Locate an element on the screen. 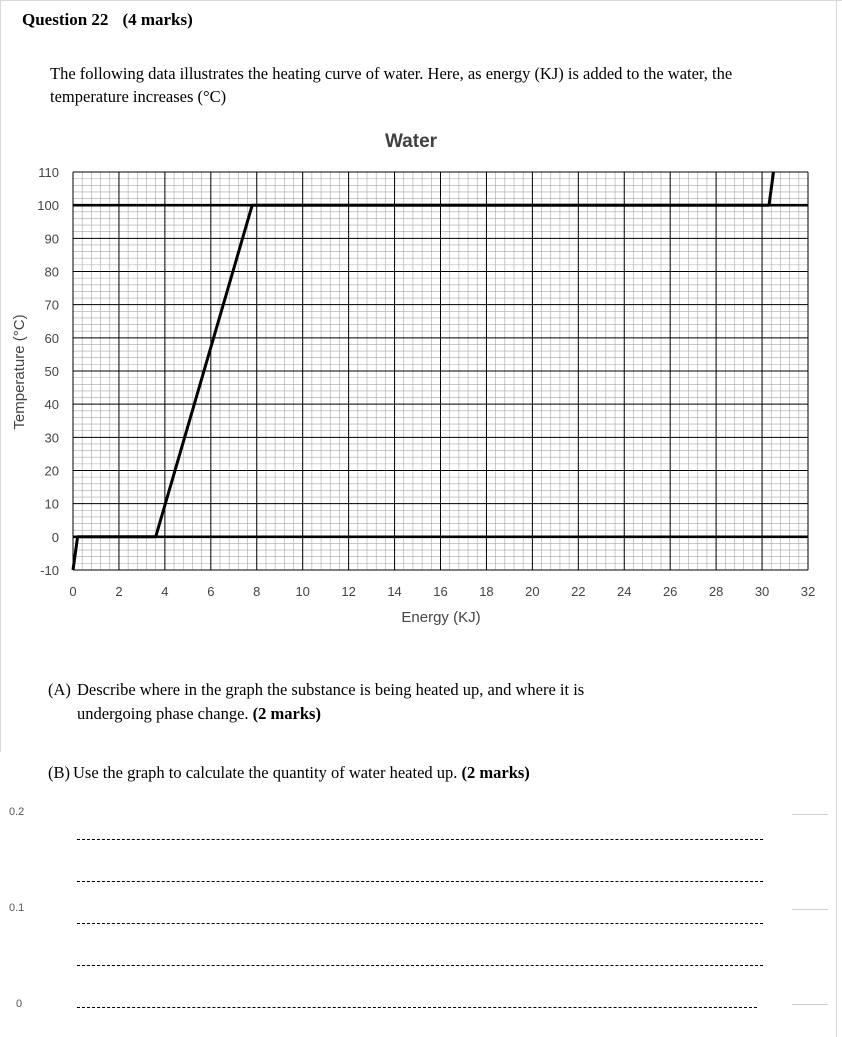 Image resolution: width=842 pixels, height=1037 pixels. x-tick-label: 14 is located at coordinates (394, 591).